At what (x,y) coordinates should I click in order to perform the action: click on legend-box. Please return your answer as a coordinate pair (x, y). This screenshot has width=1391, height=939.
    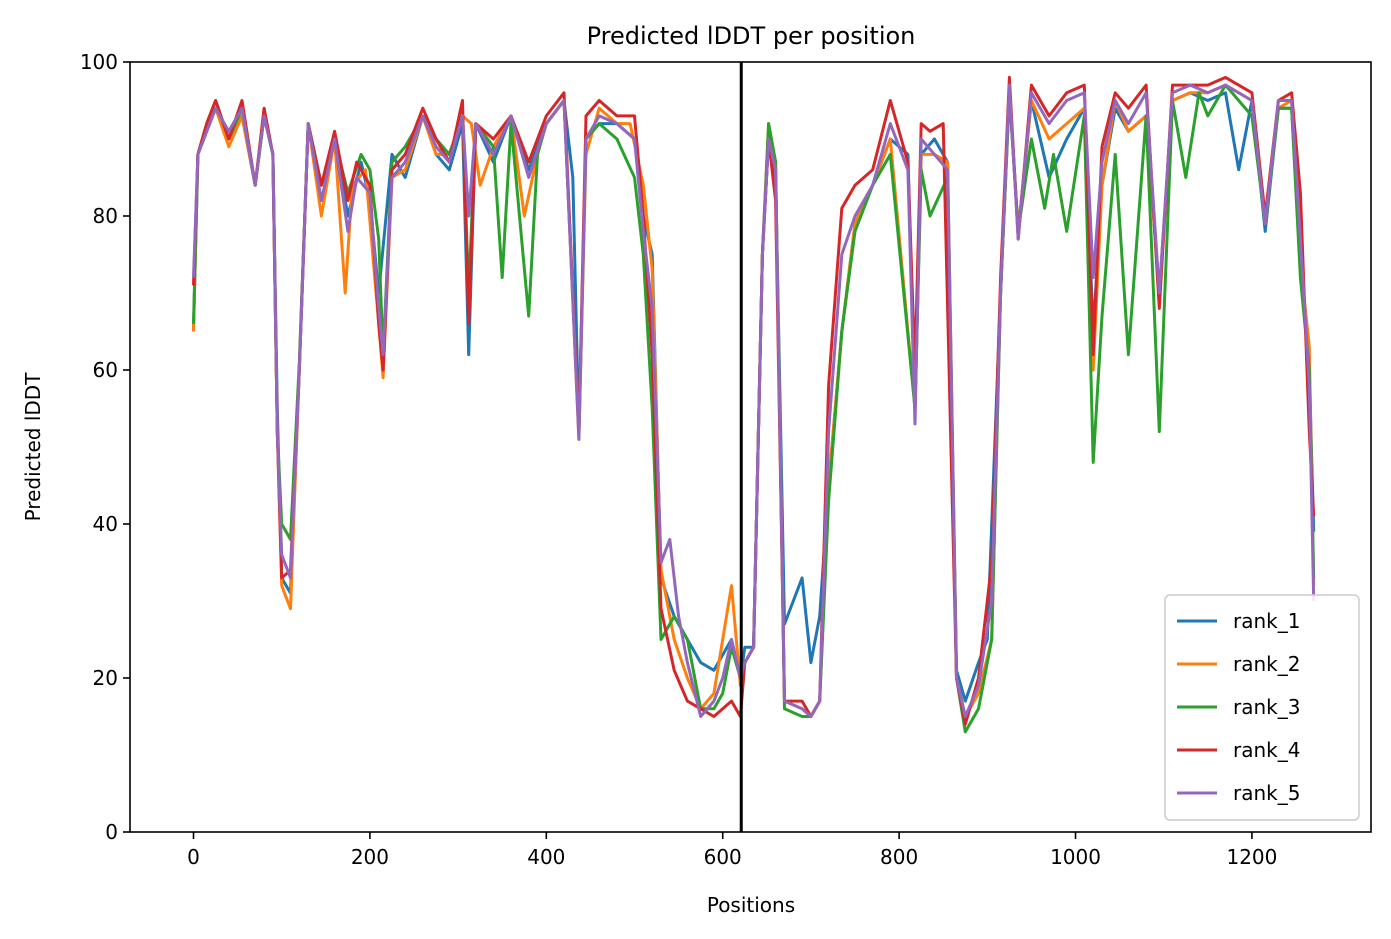
    Looking at the image, I should click on (1262, 707).